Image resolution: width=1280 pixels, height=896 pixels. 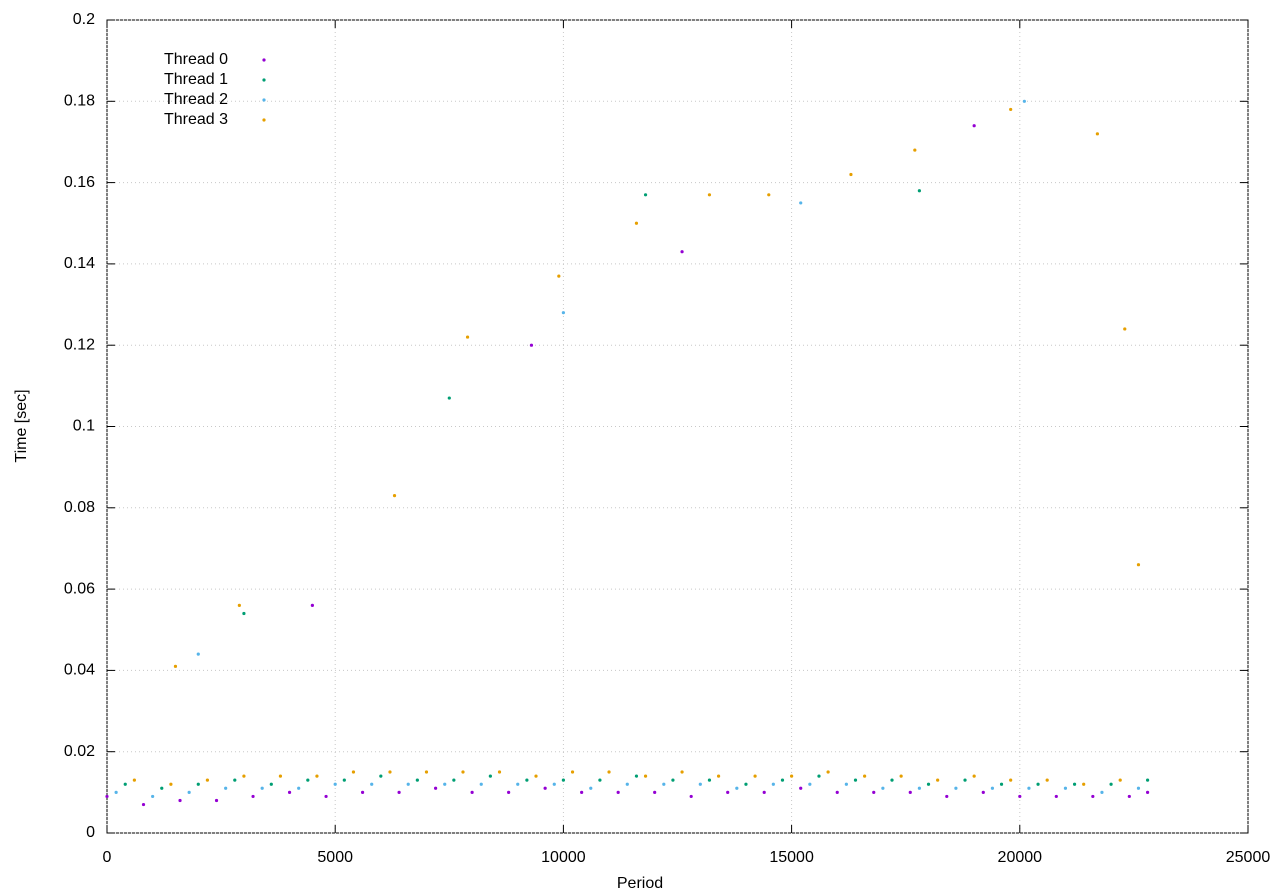 I want to click on y-tick-label: 0, so click(x=90, y=832).